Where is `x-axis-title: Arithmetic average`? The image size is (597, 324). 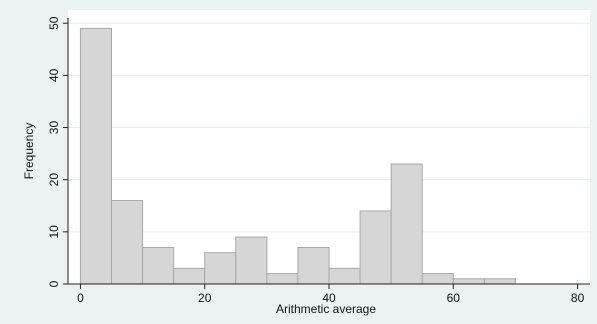 x-axis-title: Arithmetic average is located at coordinates (326, 309).